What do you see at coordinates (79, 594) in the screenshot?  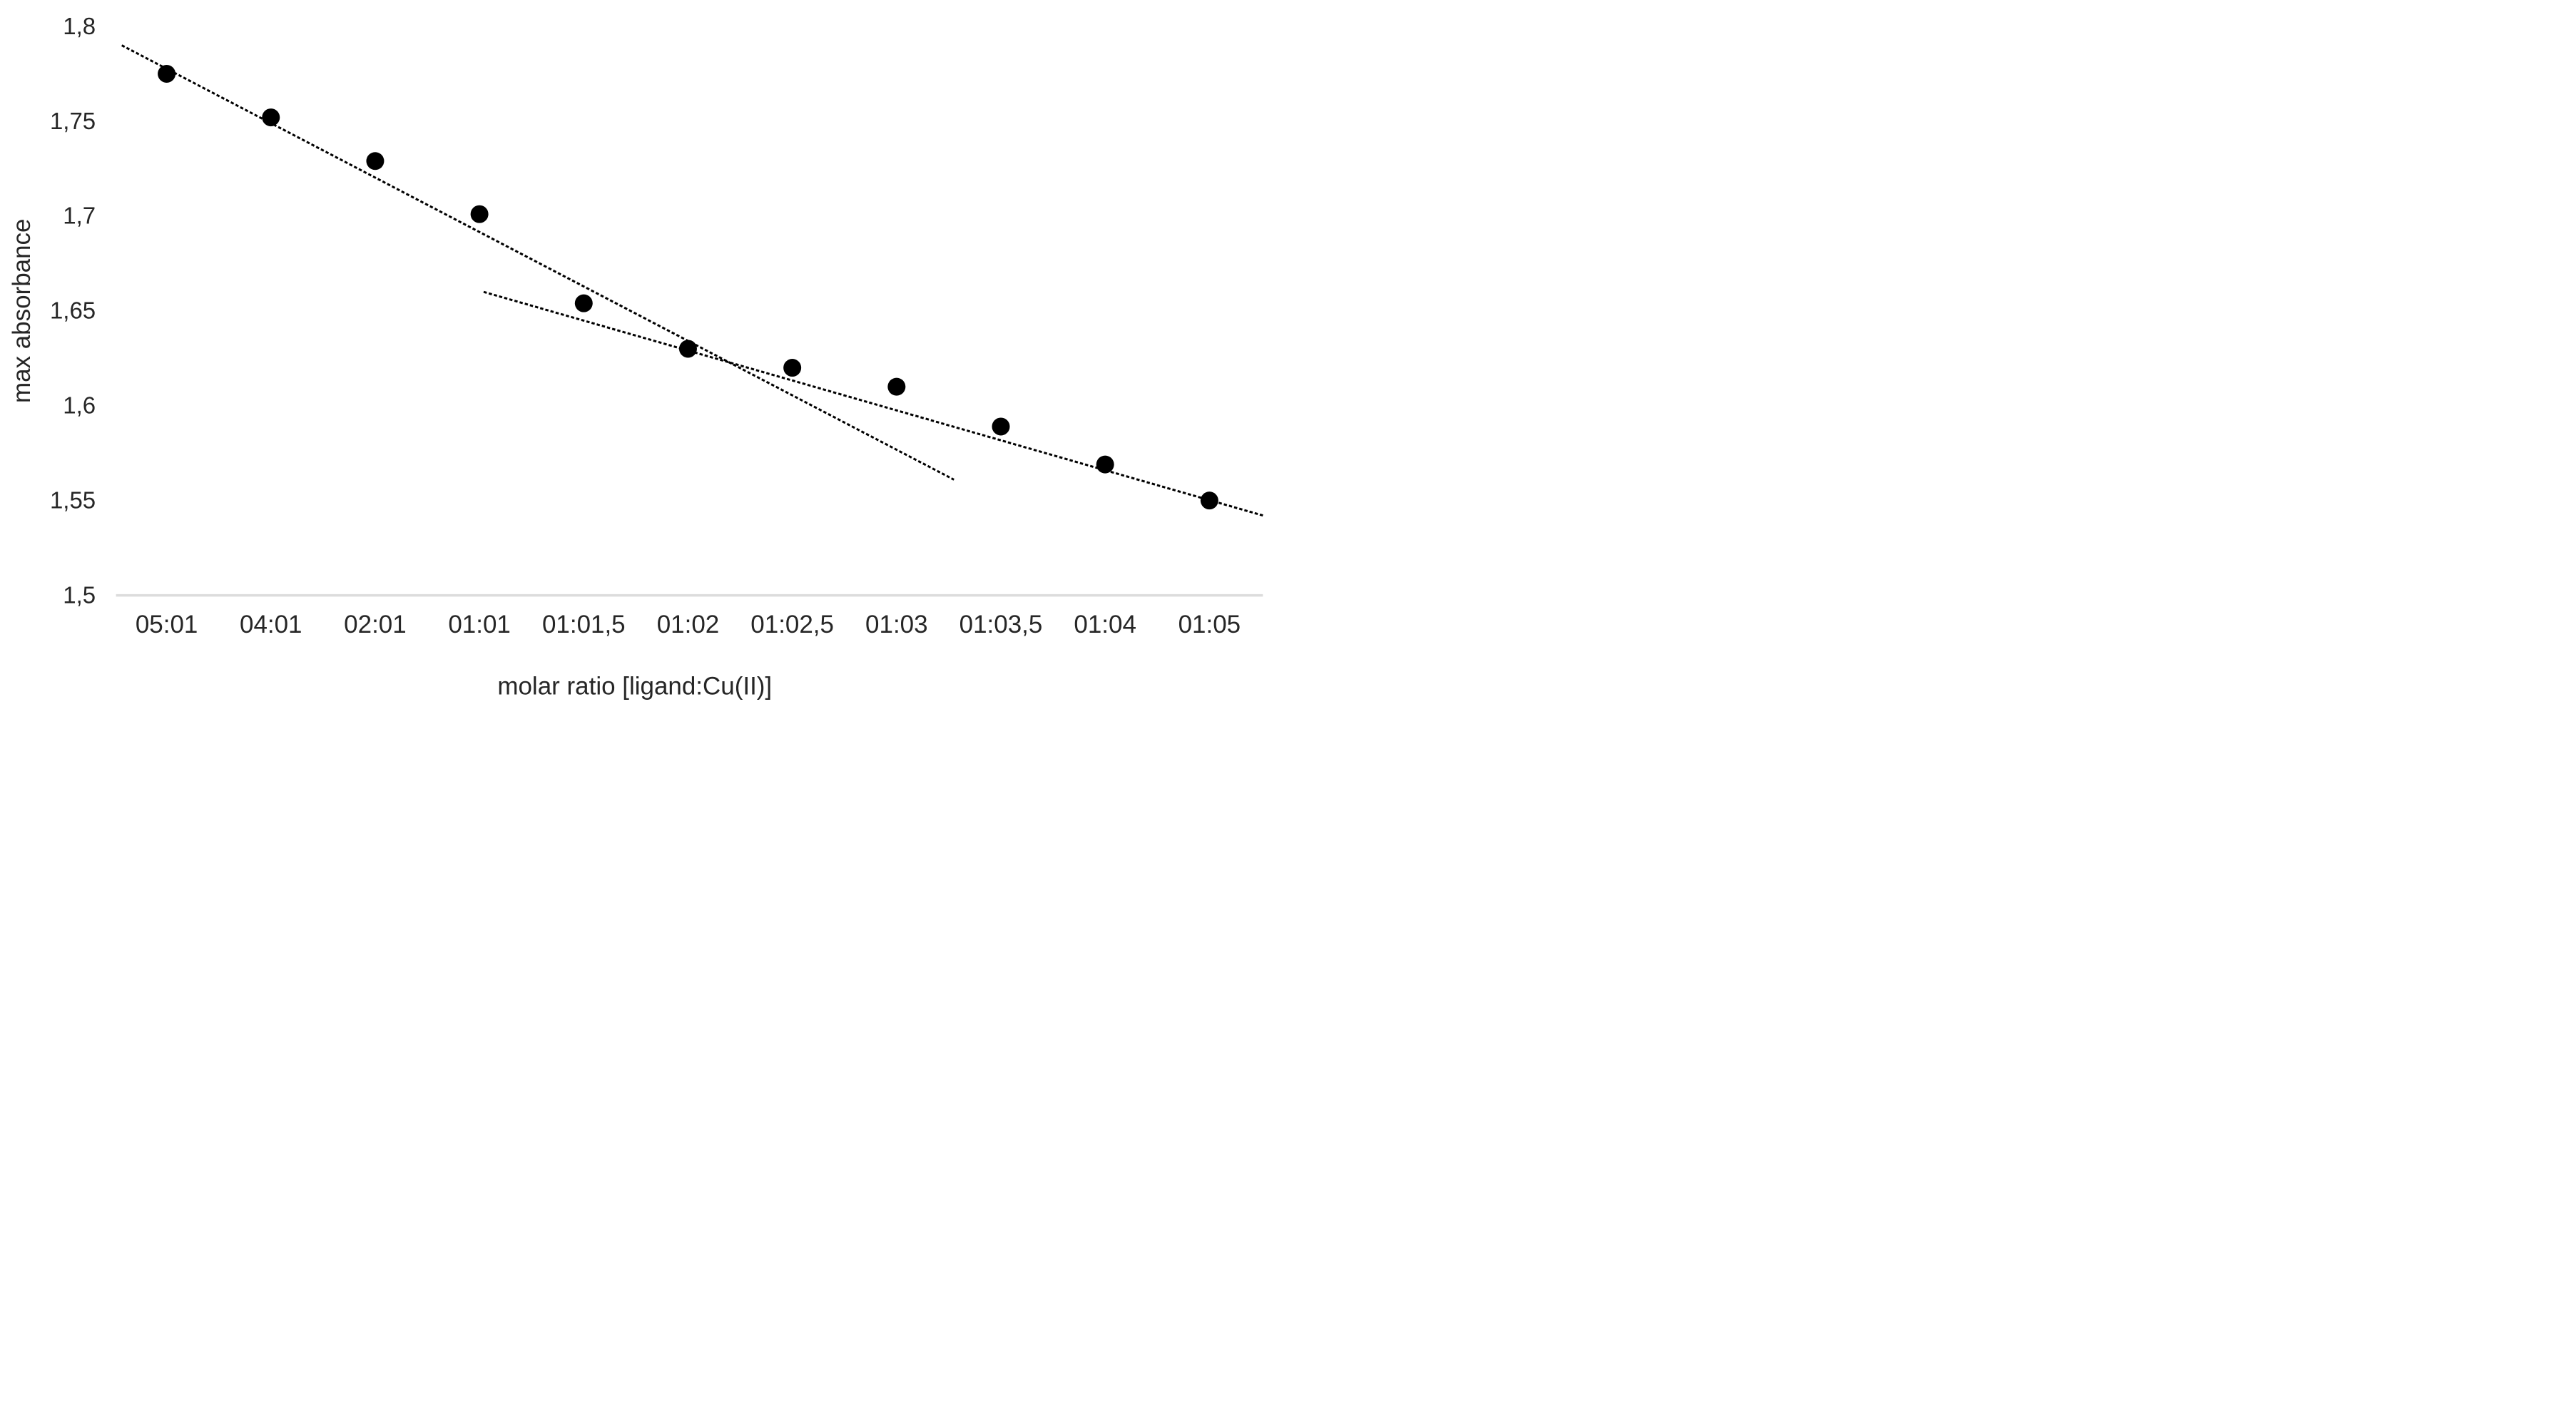 I see `y-tick-label: 1,5` at bounding box center [79, 594].